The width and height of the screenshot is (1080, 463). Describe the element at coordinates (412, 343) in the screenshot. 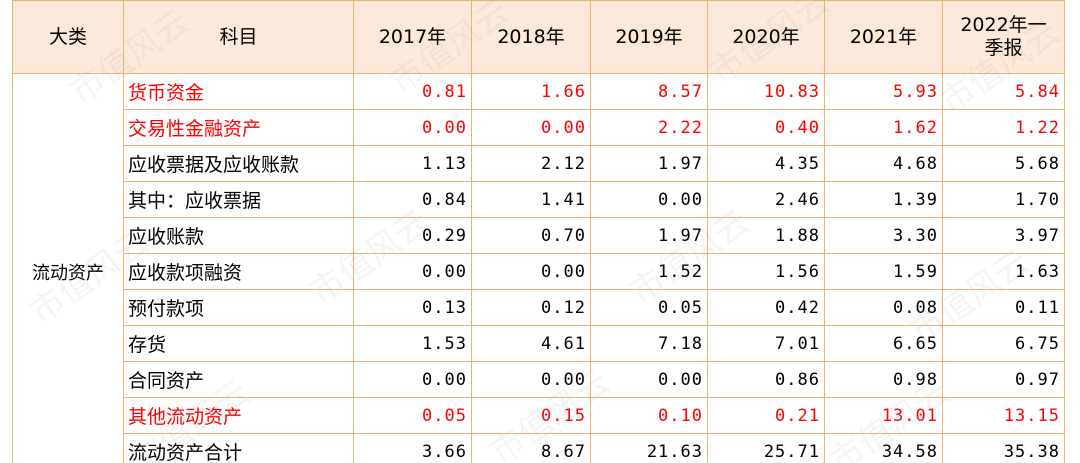

I see `value-cell: 1.53` at that location.